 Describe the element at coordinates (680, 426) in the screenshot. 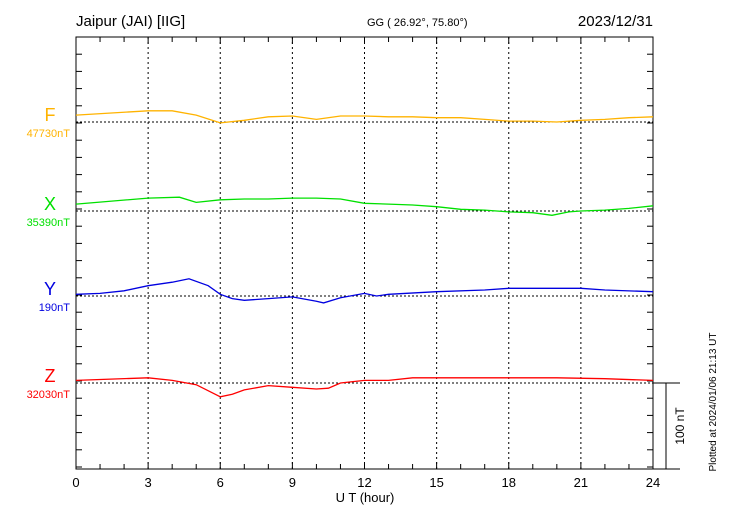

I see `scale-bar-label: 100 nT` at that location.